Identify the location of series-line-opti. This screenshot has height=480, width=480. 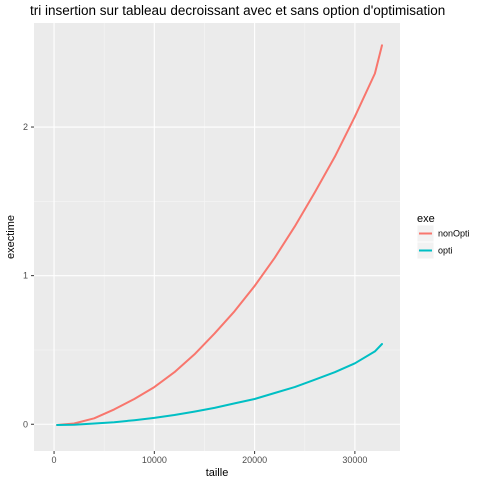
(219, 384).